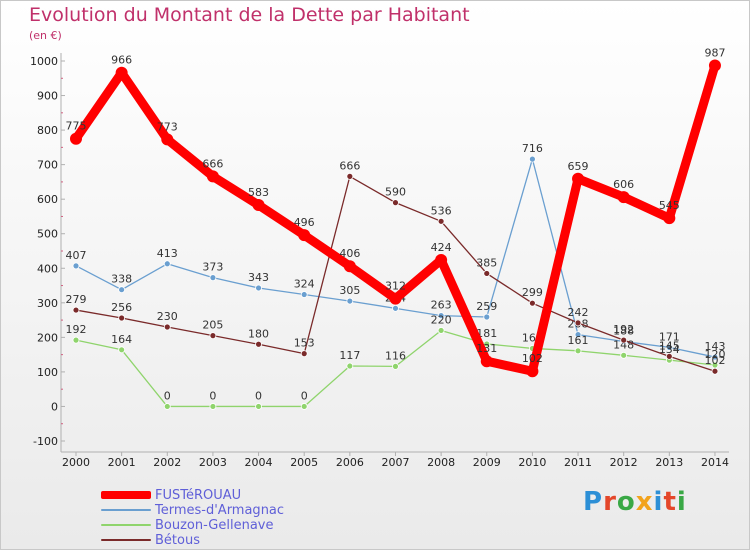 Image resolution: width=750 pixels, height=550 pixels. Describe the element at coordinates (532, 292) in the screenshot. I see `data-label: 299` at that location.